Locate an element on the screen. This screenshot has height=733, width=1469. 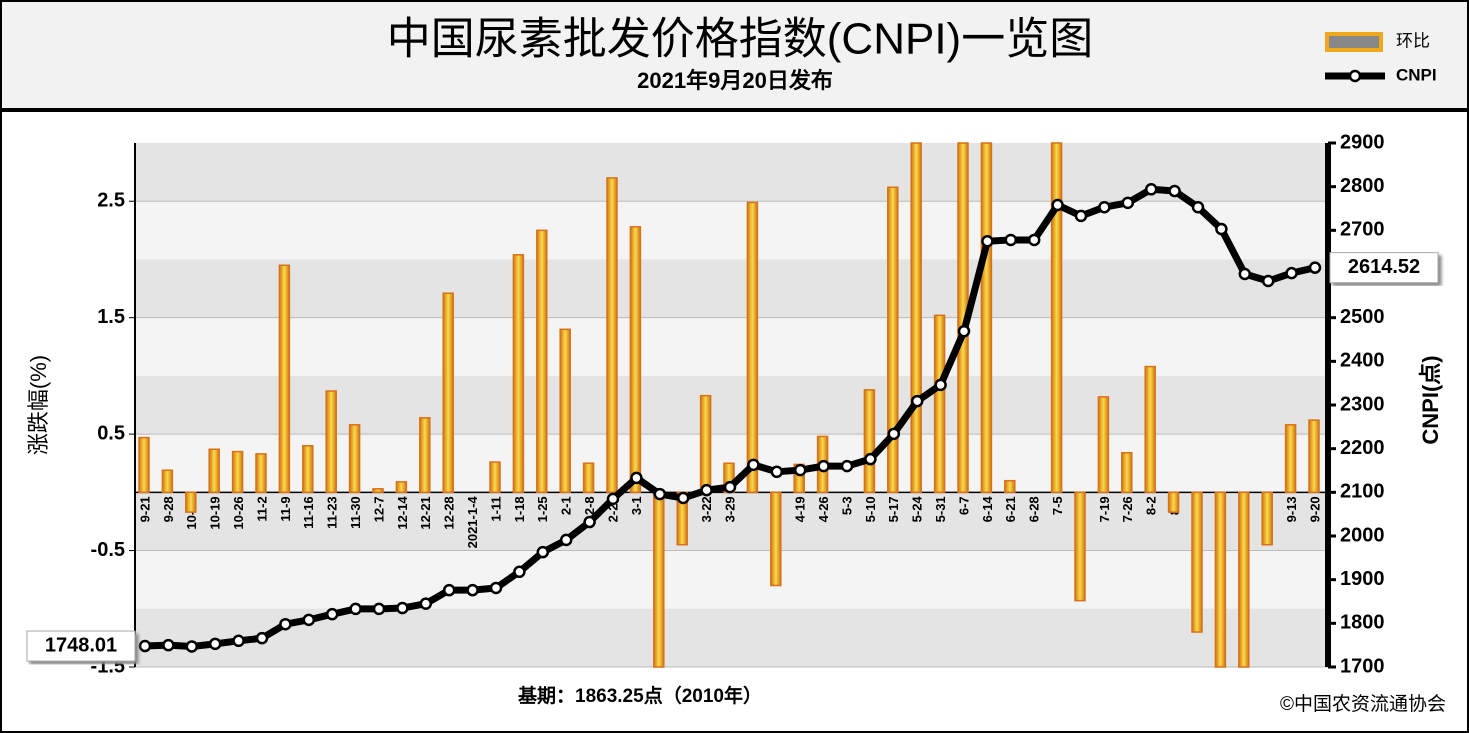
x-tick-label: 11-16 is located at coordinates (308, 512).